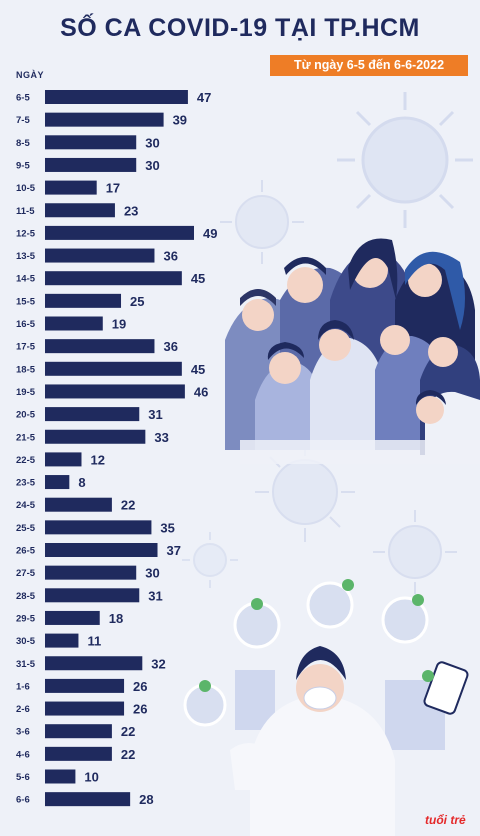 The height and width of the screenshot is (836, 480). Describe the element at coordinates (26, 437) in the screenshot. I see `category-label: 21-5` at that location.